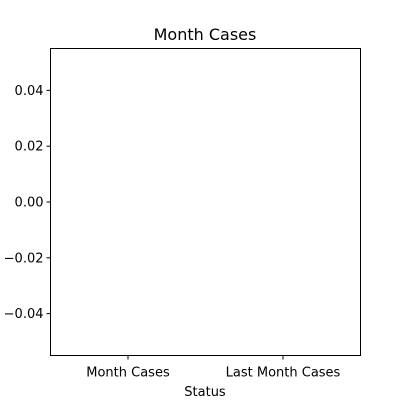 Image resolution: width=400 pixels, height=400 pixels. Describe the element at coordinates (128, 373) in the screenshot. I see `x-tick-label: Month Cases` at that location.